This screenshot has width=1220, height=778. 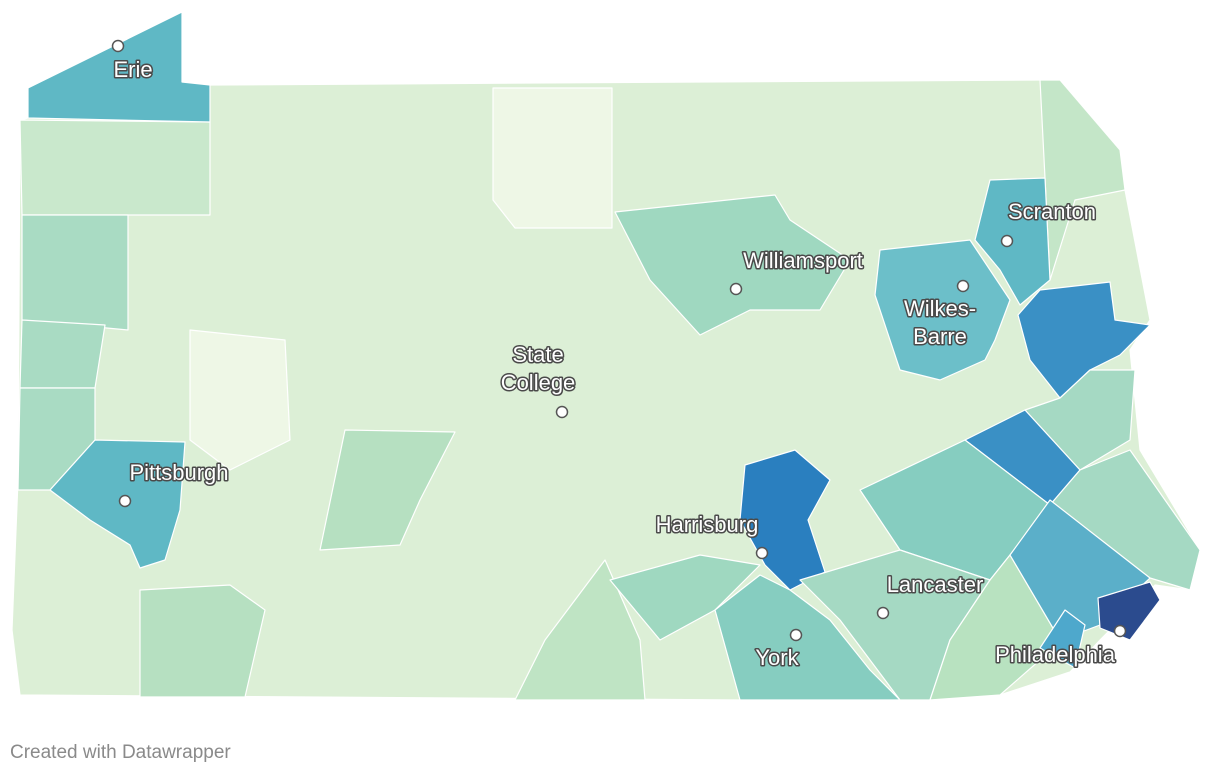 I want to click on city-label: College, so click(x=538, y=382).